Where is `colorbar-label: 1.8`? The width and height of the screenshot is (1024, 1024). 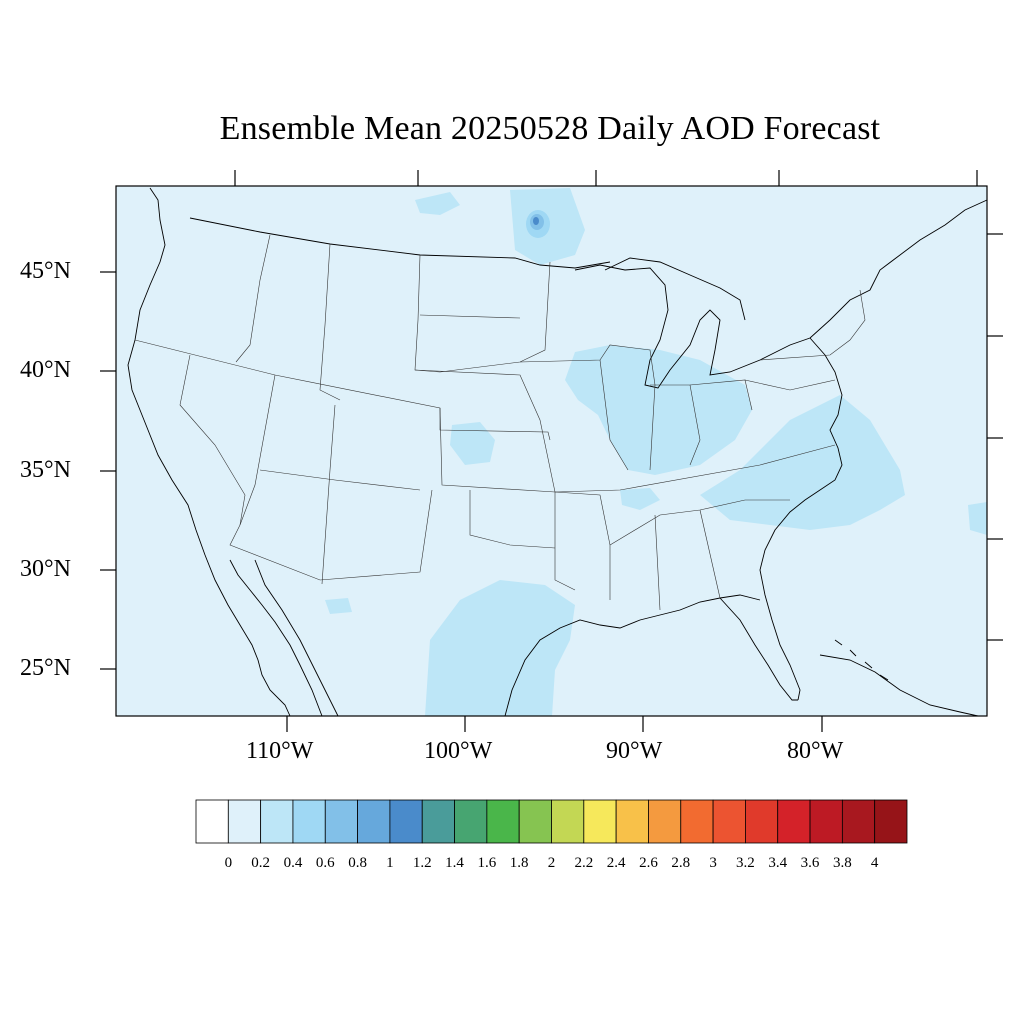 colorbar-label: 1.8 is located at coordinates (519, 863).